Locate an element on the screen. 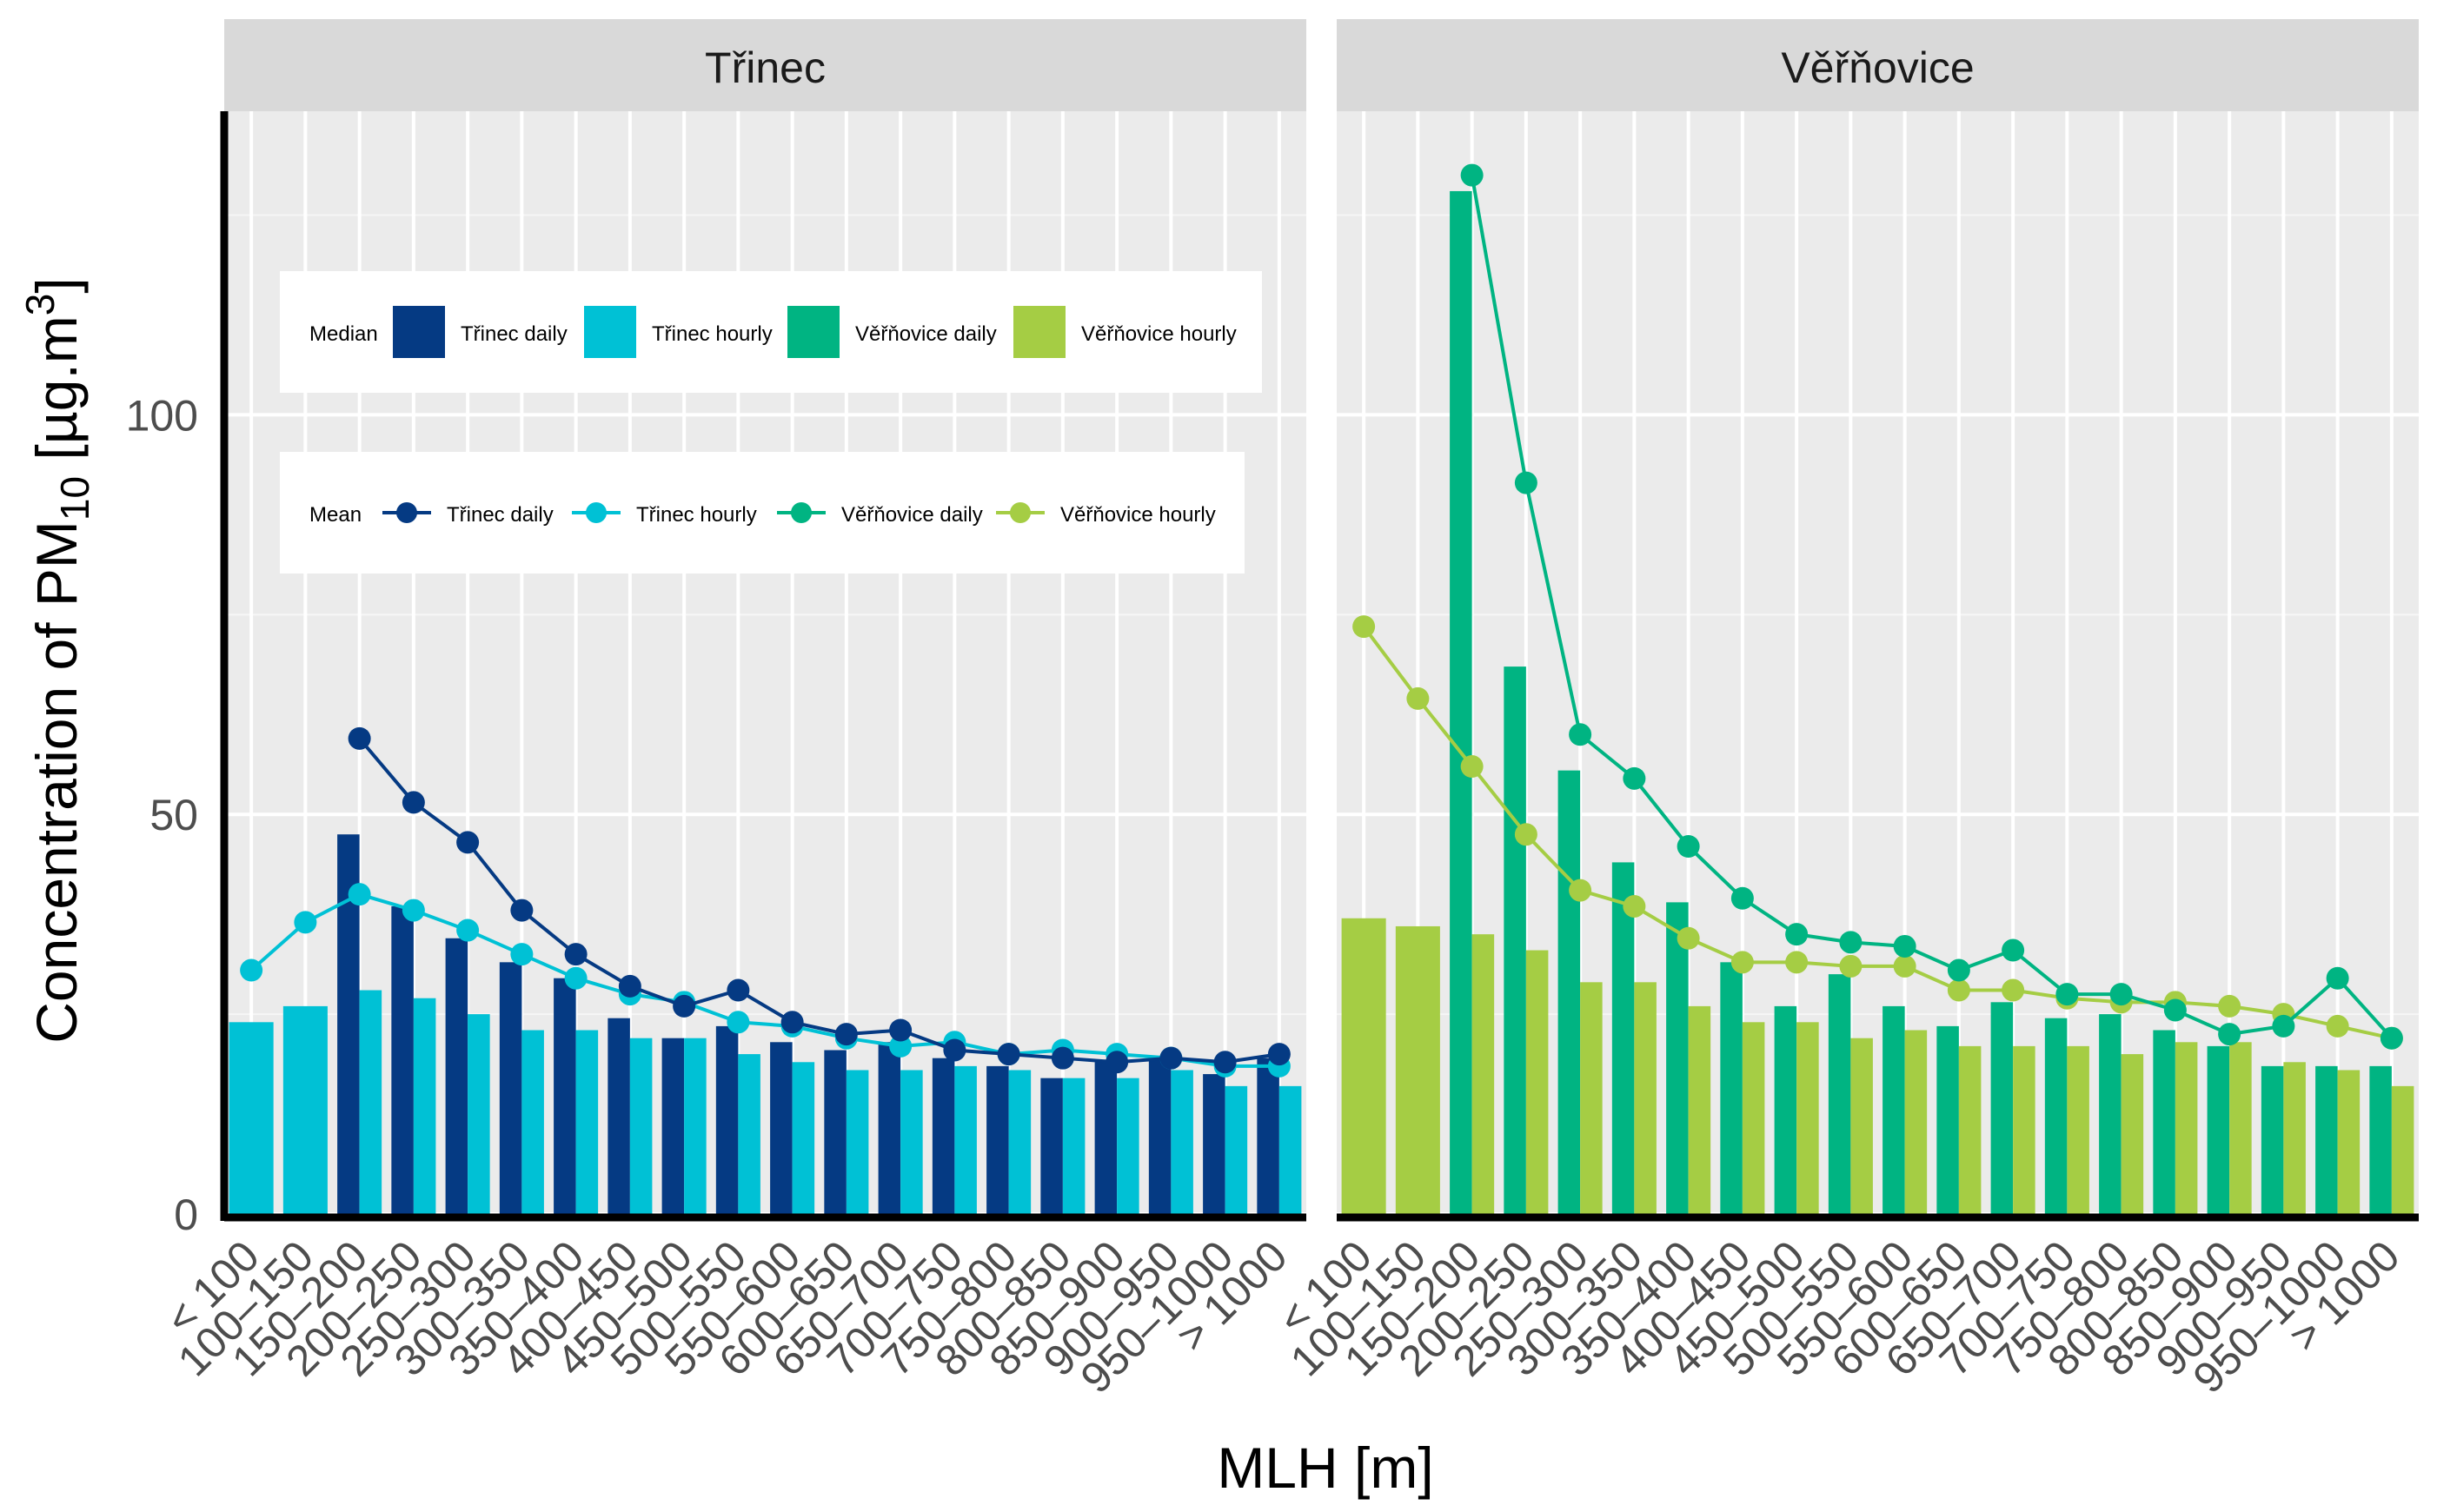  legend-label: Věřňovice hourly is located at coordinates (1159, 334).